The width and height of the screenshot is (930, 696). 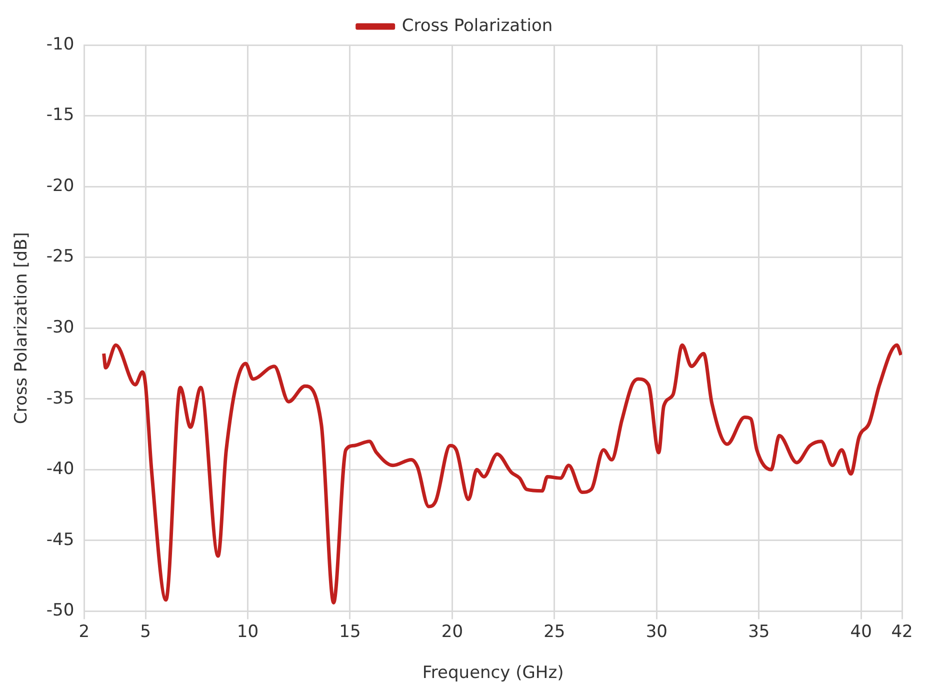 I want to click on x-tick-label: 20, so click(x=452, y=632).